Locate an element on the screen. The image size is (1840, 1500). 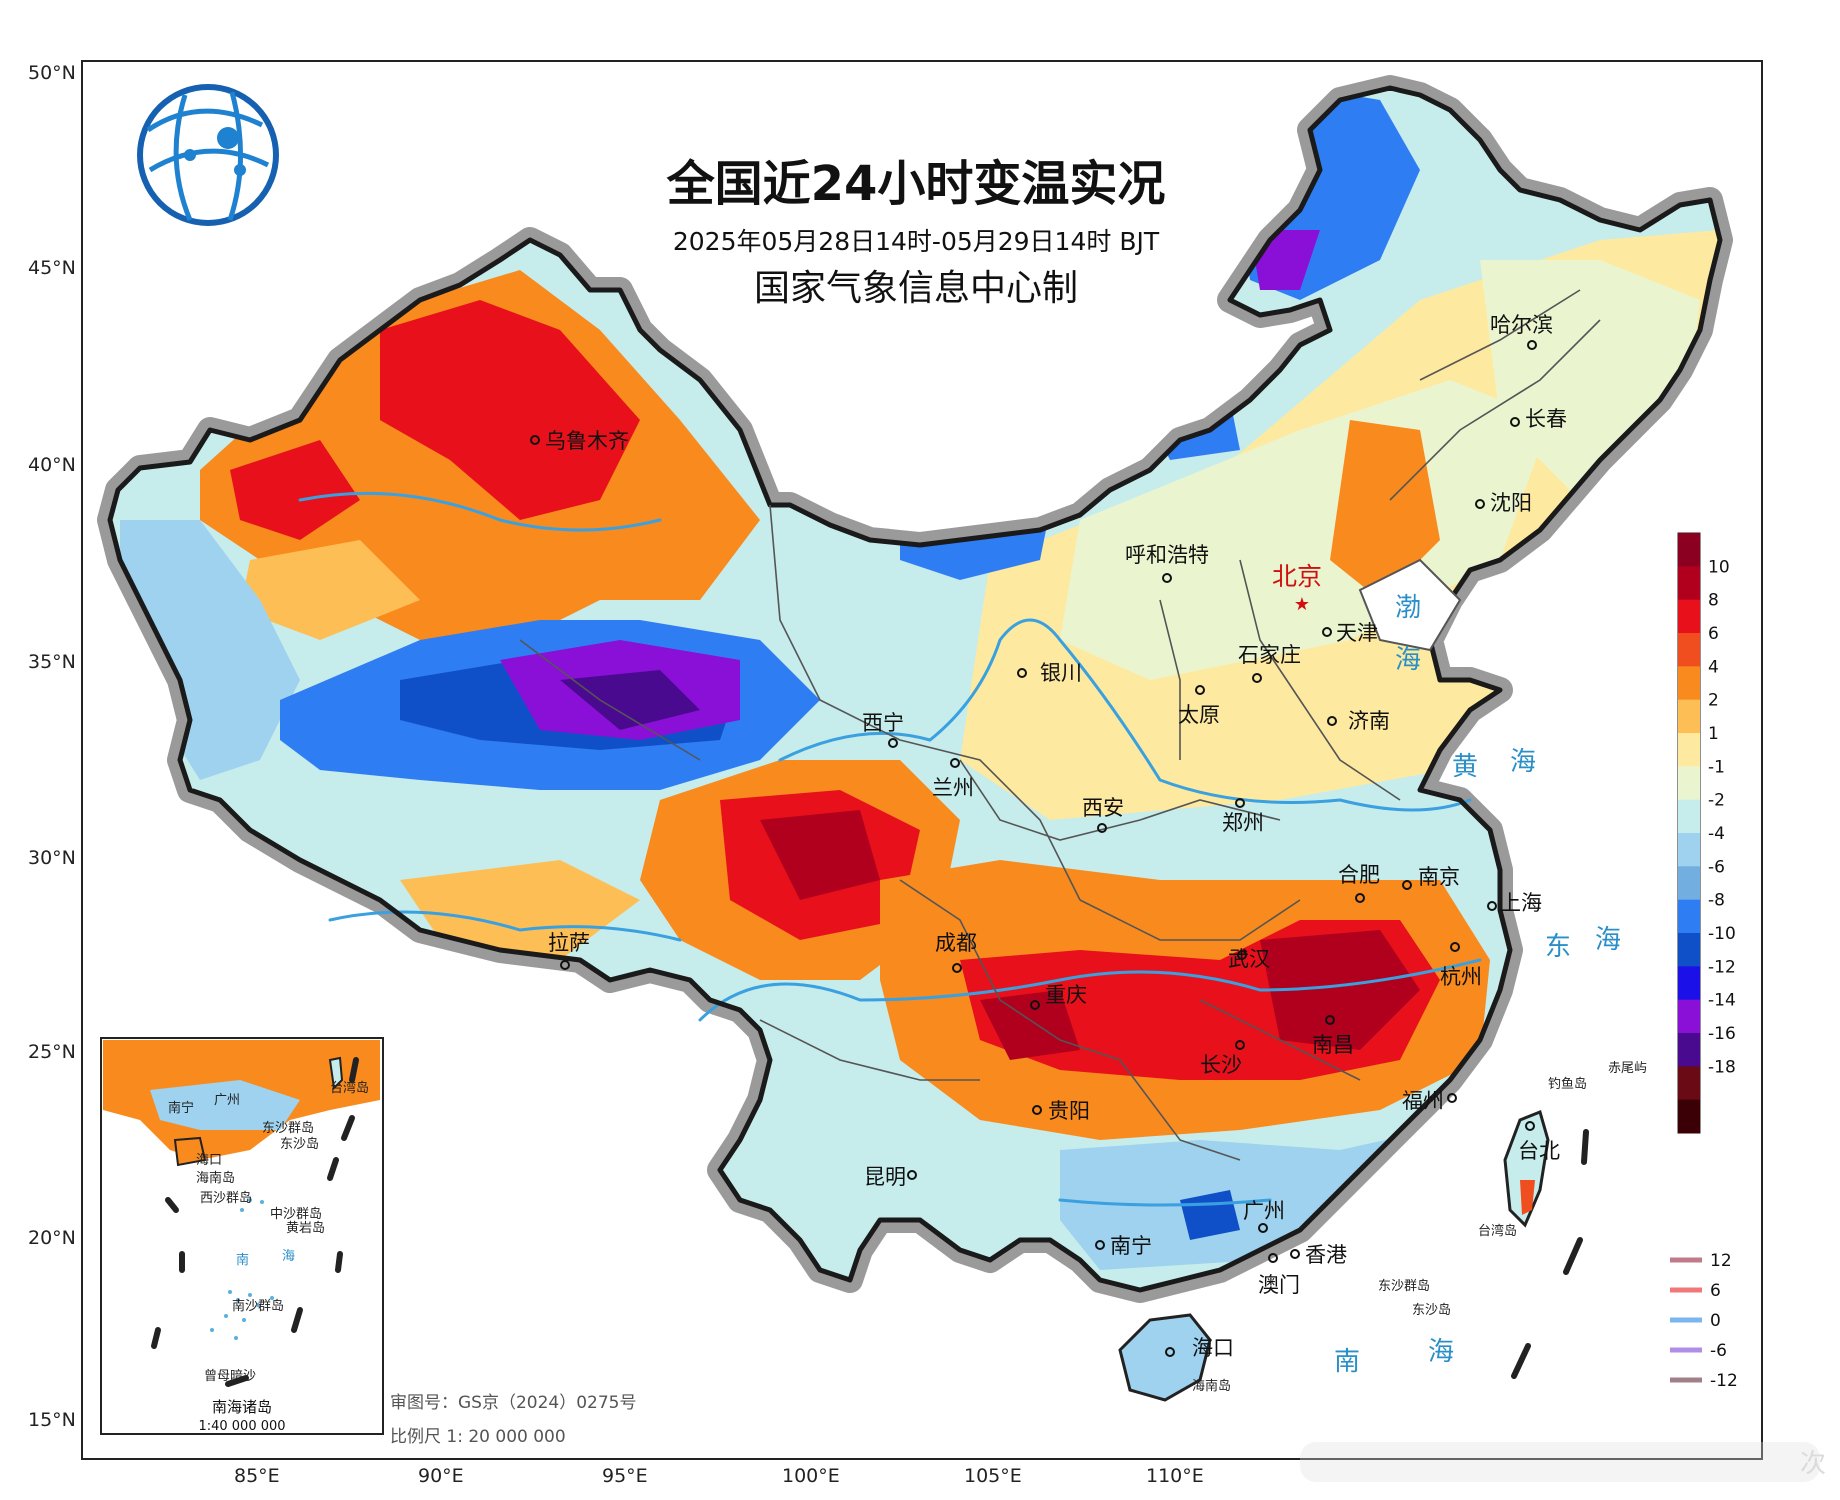
city-tianjin: 天津 is located at coordinates (1350, 633).